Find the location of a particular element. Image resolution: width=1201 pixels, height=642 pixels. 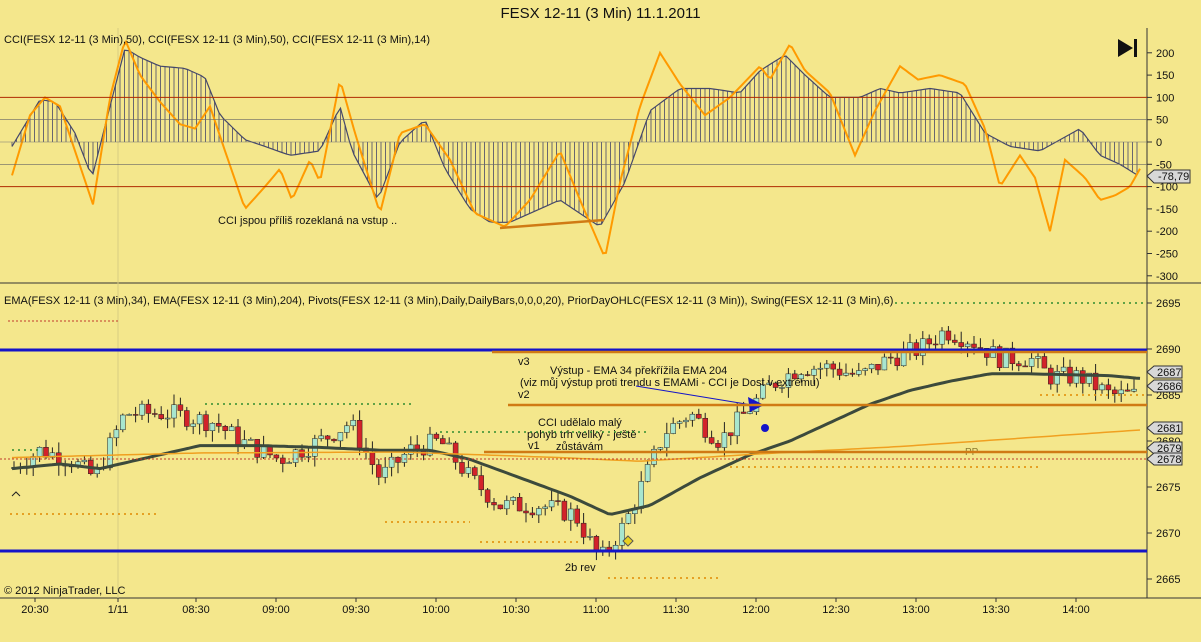

time-tick-label: 09:00 is located at coordinates (276, 610).